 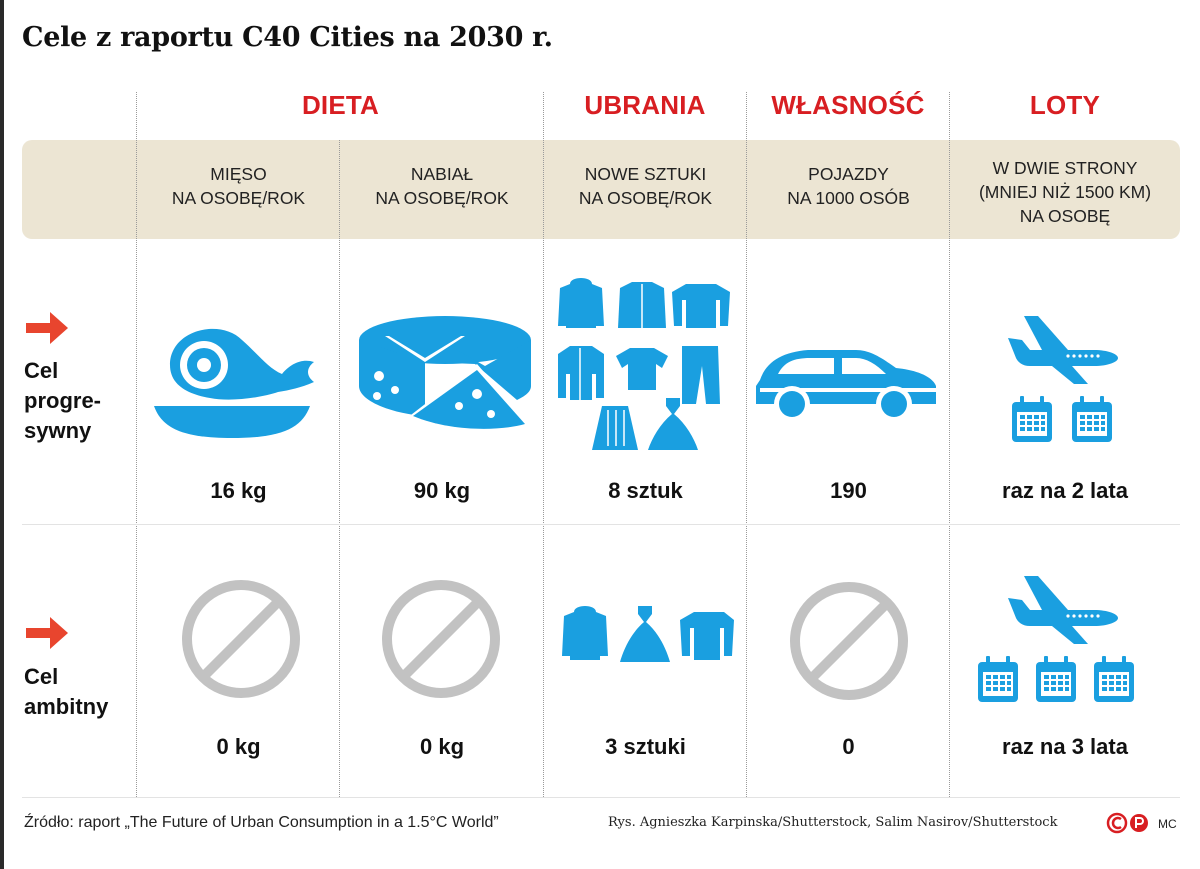 What do you see at coordinates (846, 386) in the screenshot?
I see `car-icon` at bounding box center [846, 386].